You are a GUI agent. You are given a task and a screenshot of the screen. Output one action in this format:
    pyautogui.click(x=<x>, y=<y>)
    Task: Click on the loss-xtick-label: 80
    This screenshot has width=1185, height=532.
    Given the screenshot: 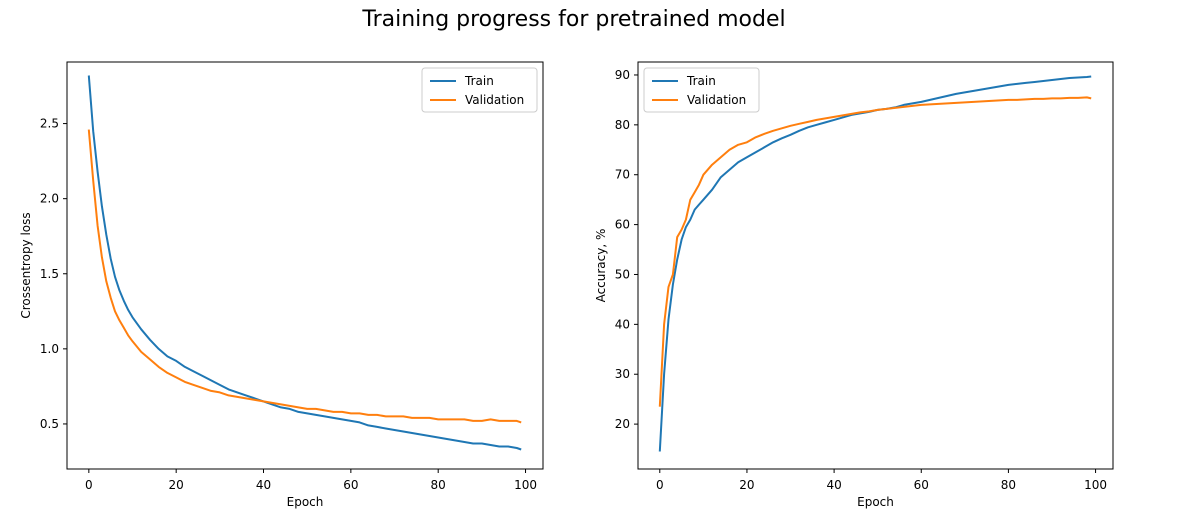 What is the action you would take?
    pyautogui.click(x=438, y=485)
    